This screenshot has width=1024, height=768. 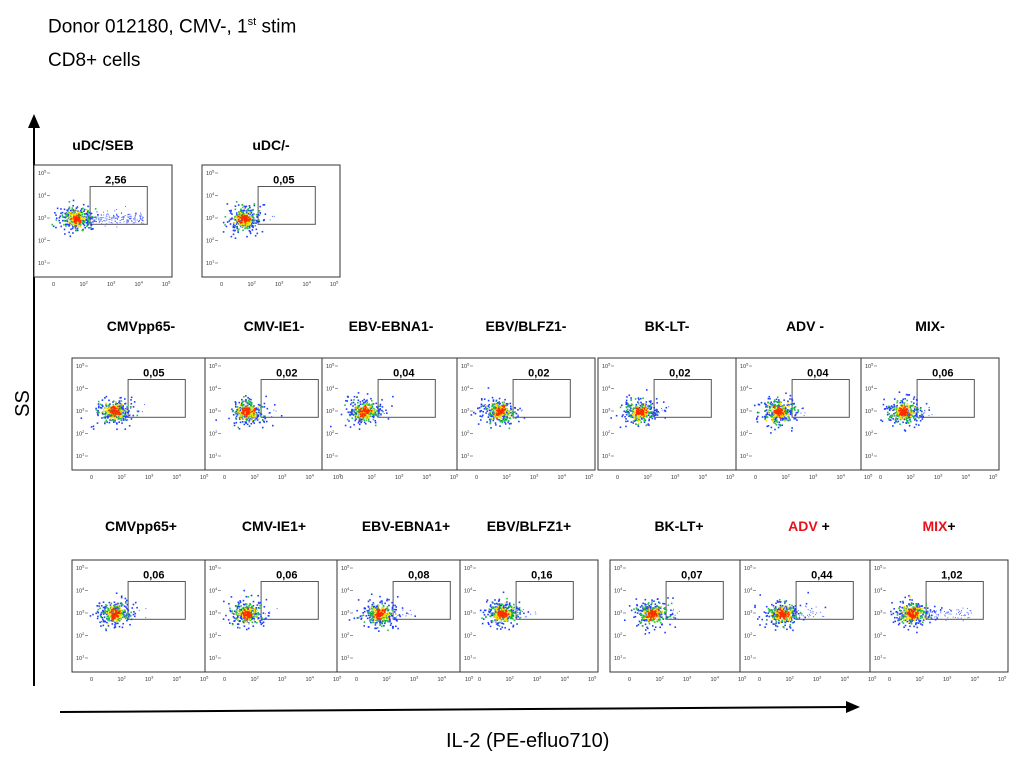 I want to click on y-tick-exp: 3, so click(x=468, y=409).